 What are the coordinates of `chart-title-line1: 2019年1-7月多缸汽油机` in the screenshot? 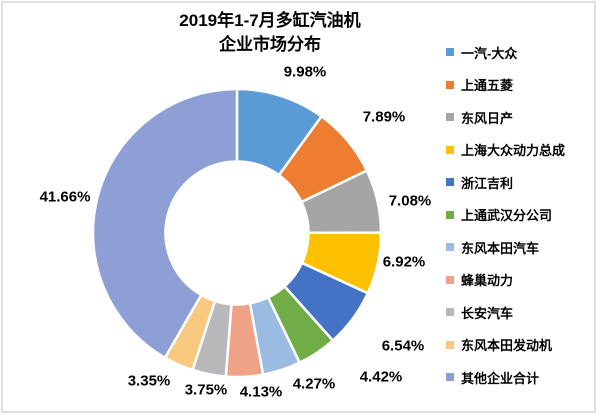 It's located at (270, 20).